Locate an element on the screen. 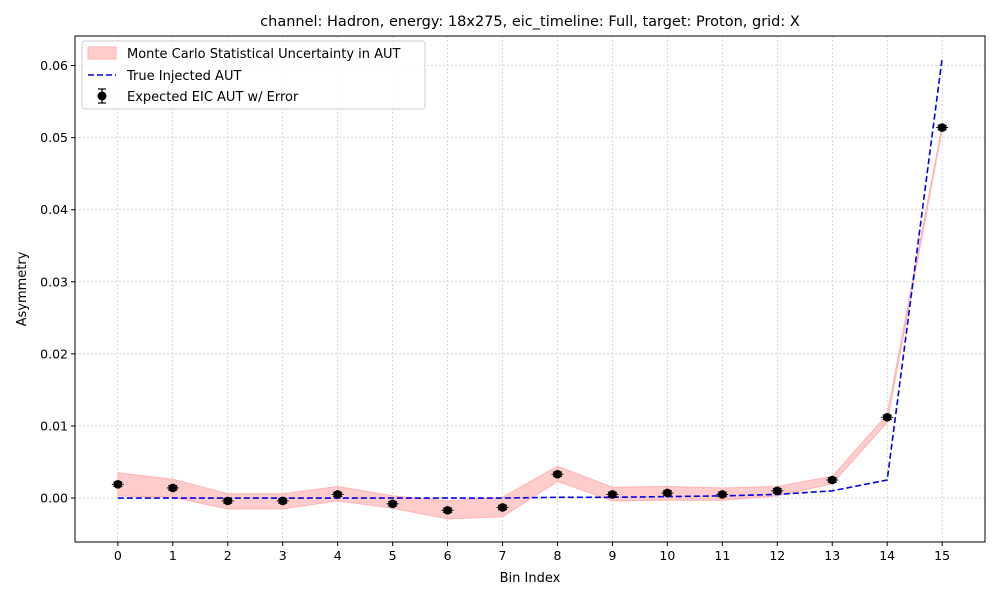  x-tick-label: 12 is located at coordinates (777, 555).